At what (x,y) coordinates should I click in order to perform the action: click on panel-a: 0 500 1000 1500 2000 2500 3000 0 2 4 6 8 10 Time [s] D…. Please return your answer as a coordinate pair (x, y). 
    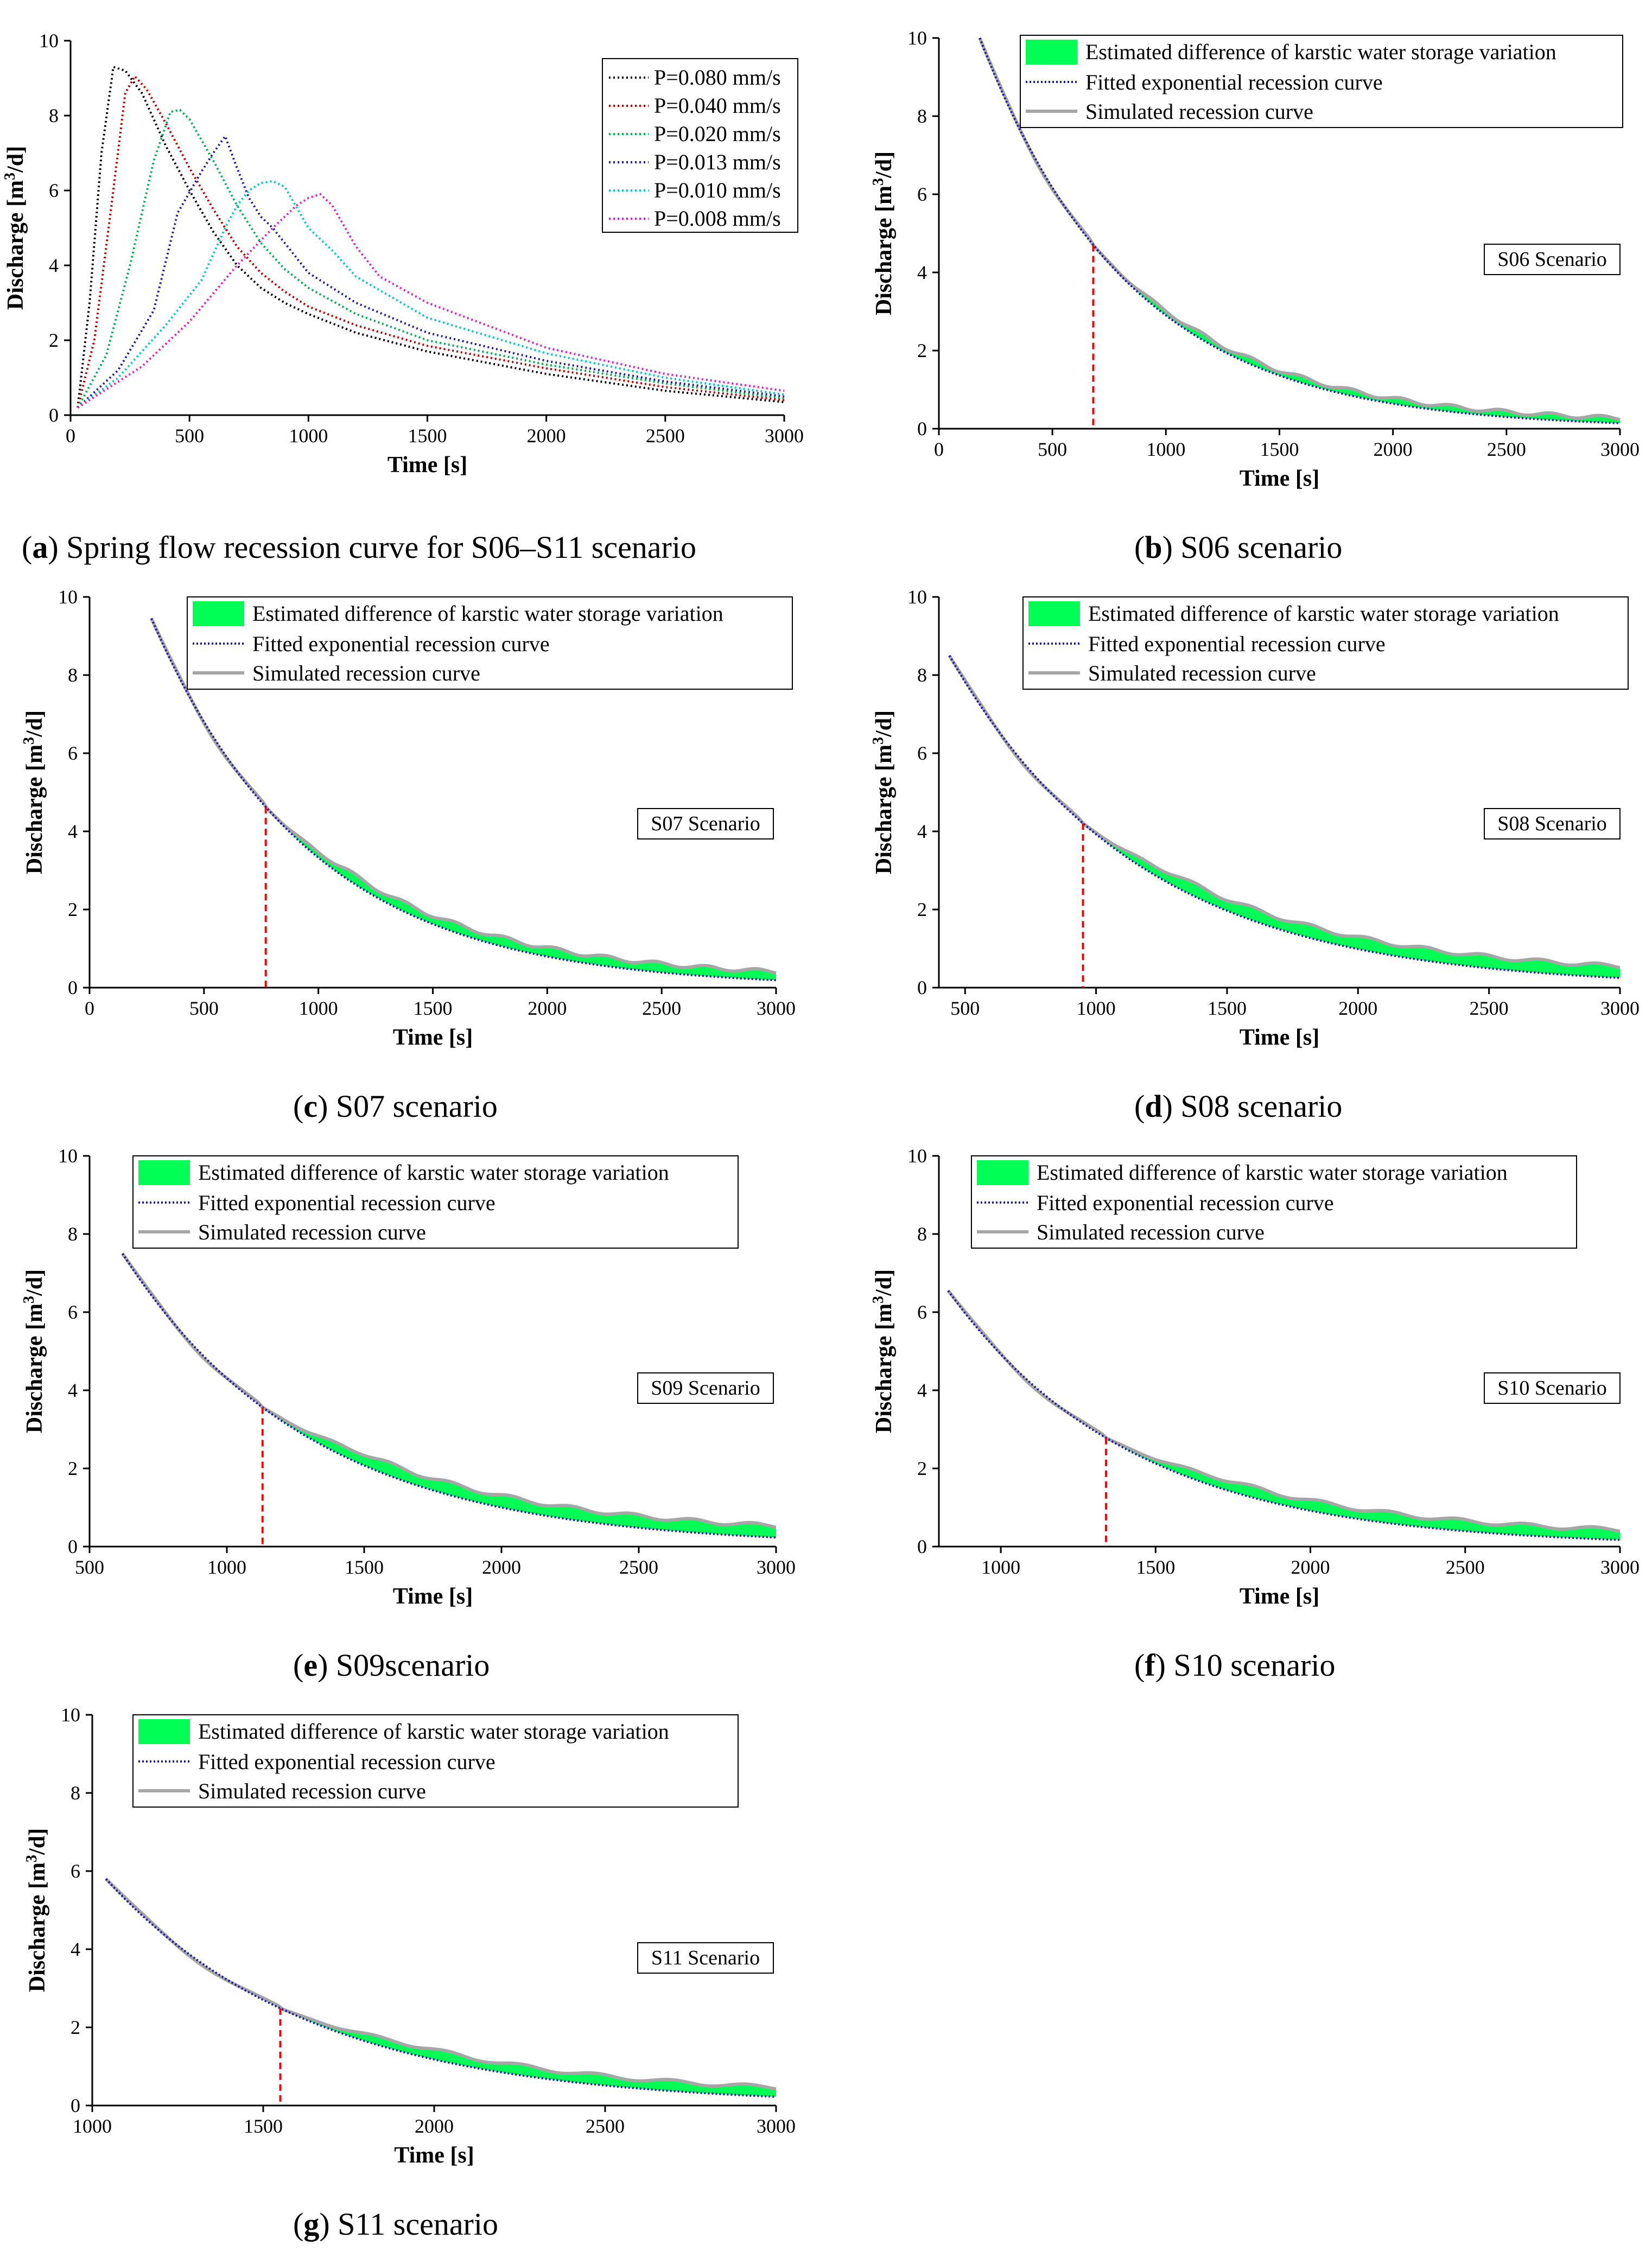
    Looking at the image, I should click on (407, 282).